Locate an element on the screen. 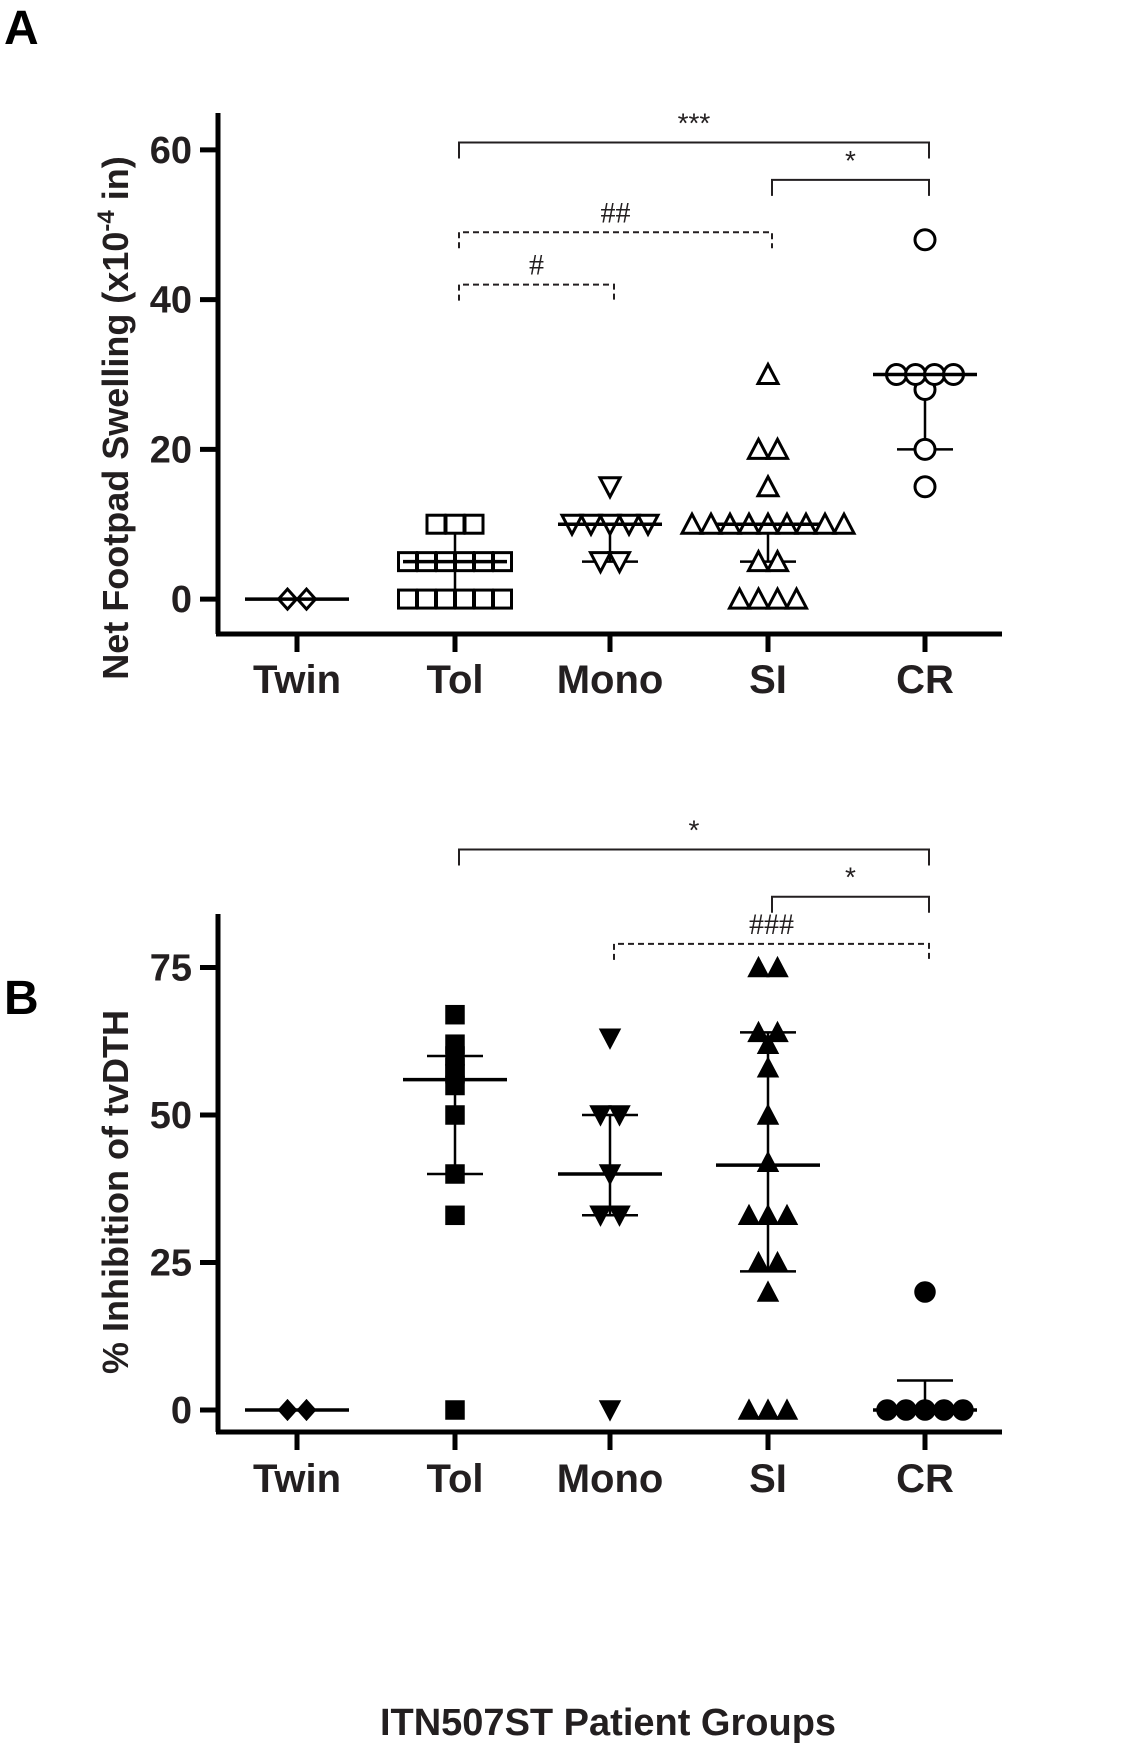 The height and width of the screenshot is (1760, 1125). panel-b-y-tick-label: 0 is located at coordinates (181, 1411).